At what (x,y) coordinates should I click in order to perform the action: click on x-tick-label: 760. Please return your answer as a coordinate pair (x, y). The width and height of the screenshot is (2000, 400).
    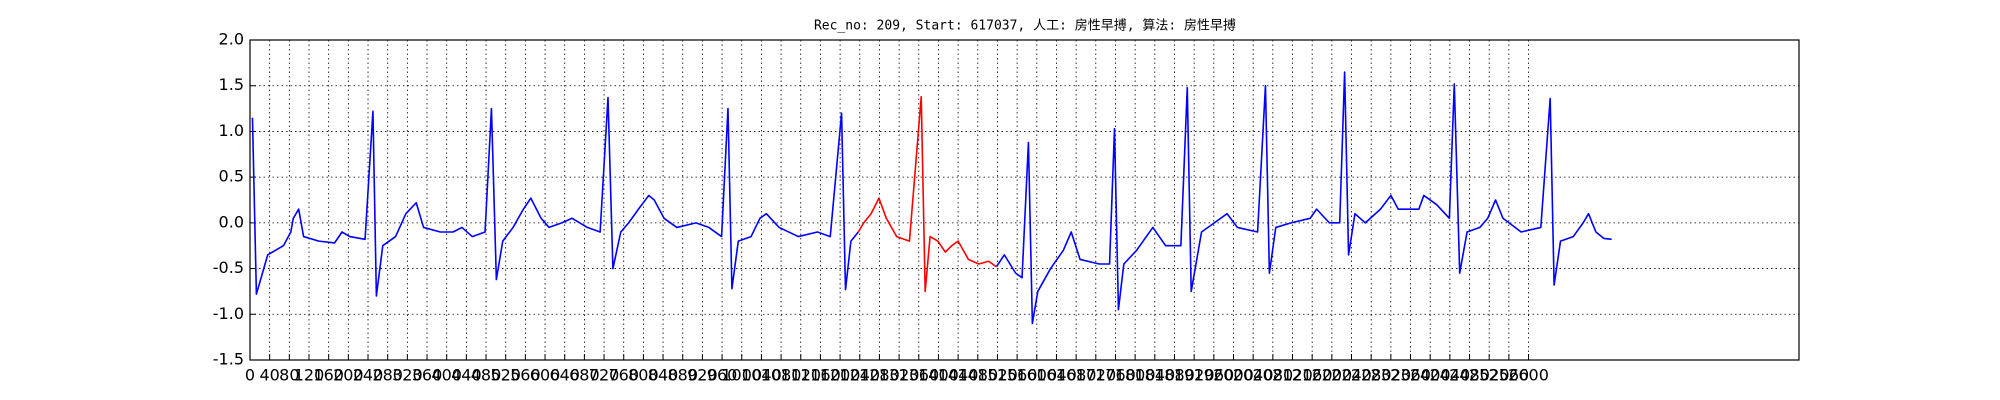
    Looking at the image, I should click on (623, 375).